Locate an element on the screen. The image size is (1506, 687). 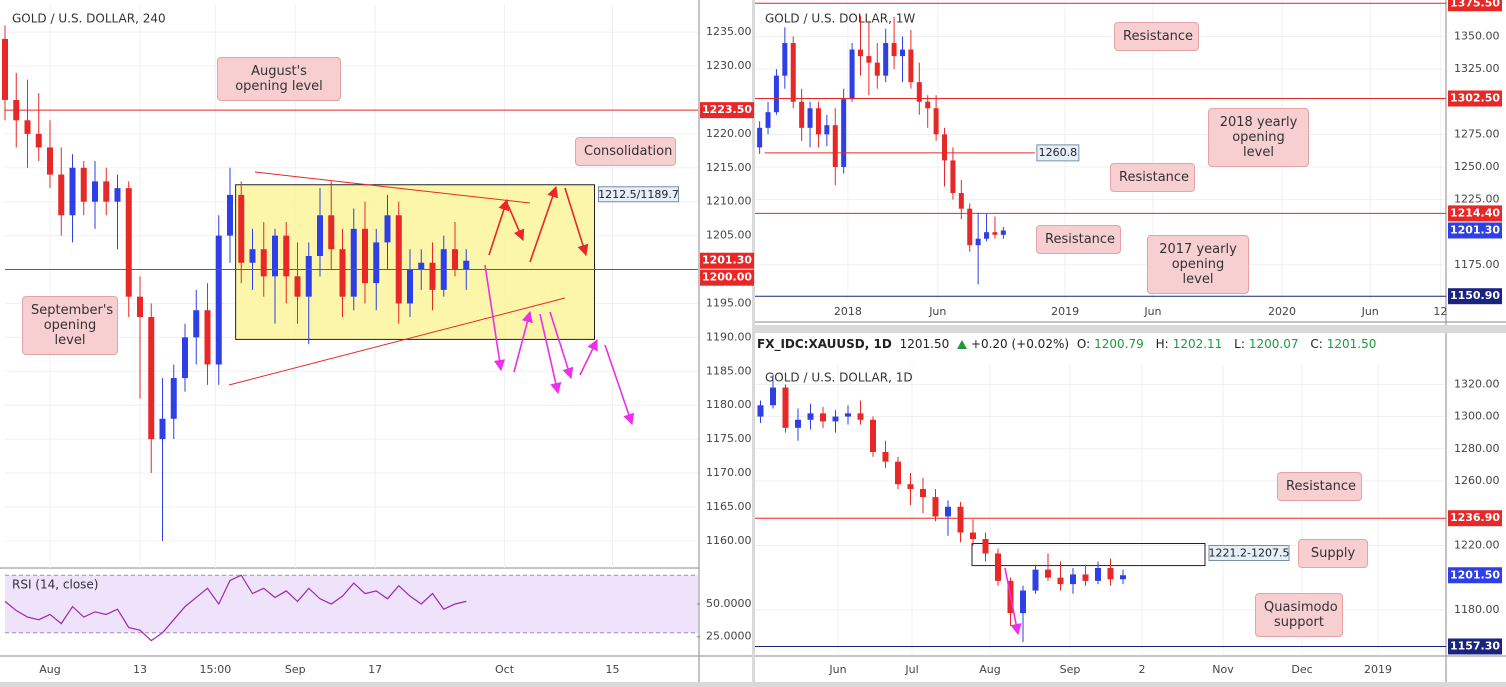
ohlc-label: H: is located at coordinates (1162, 344).